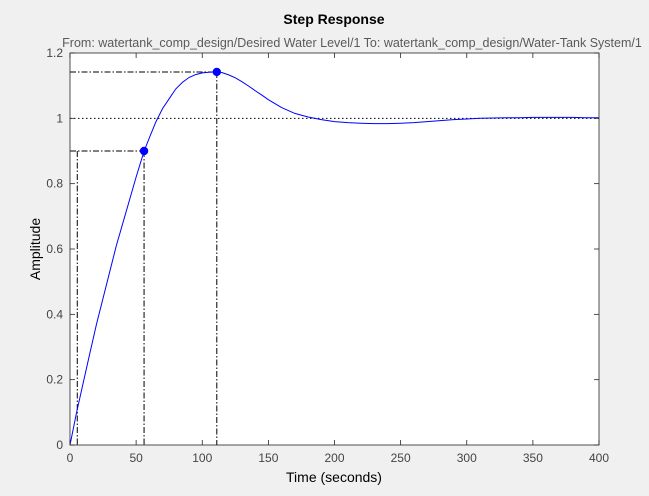 Image resolution: width=649 pixels, height=496 pixels. I want to click on y-tick-label: 0.4, so click(54, 314).